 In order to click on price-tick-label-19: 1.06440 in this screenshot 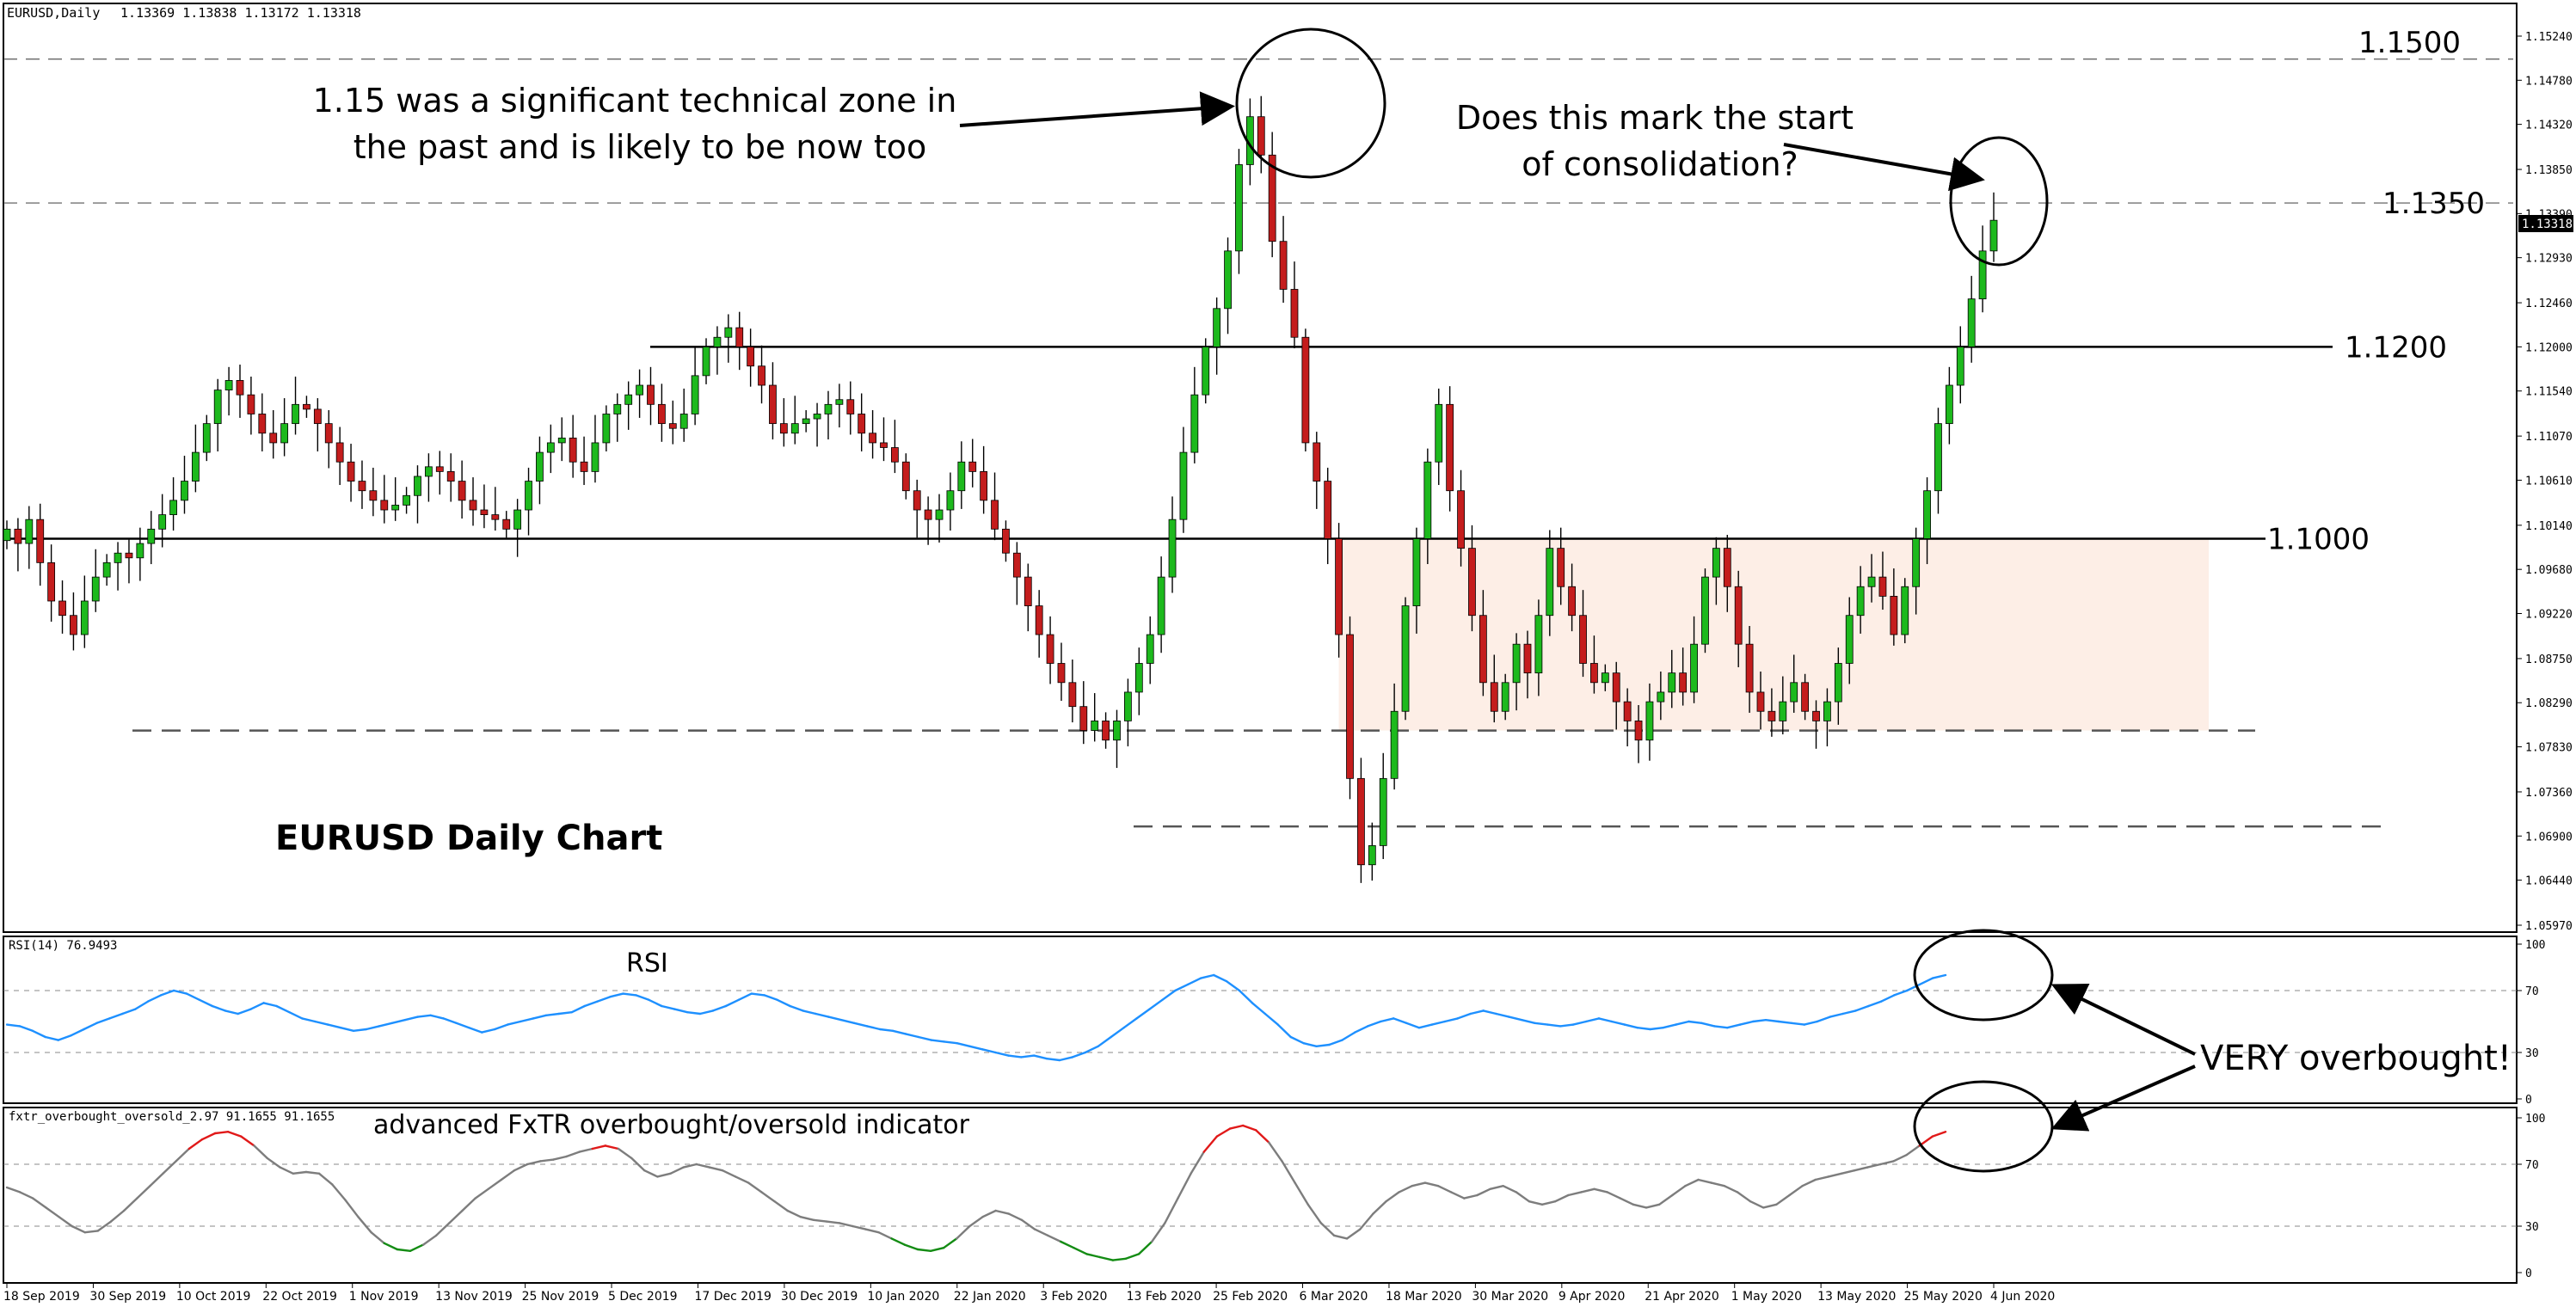, I will do `click(2549, 882)`.